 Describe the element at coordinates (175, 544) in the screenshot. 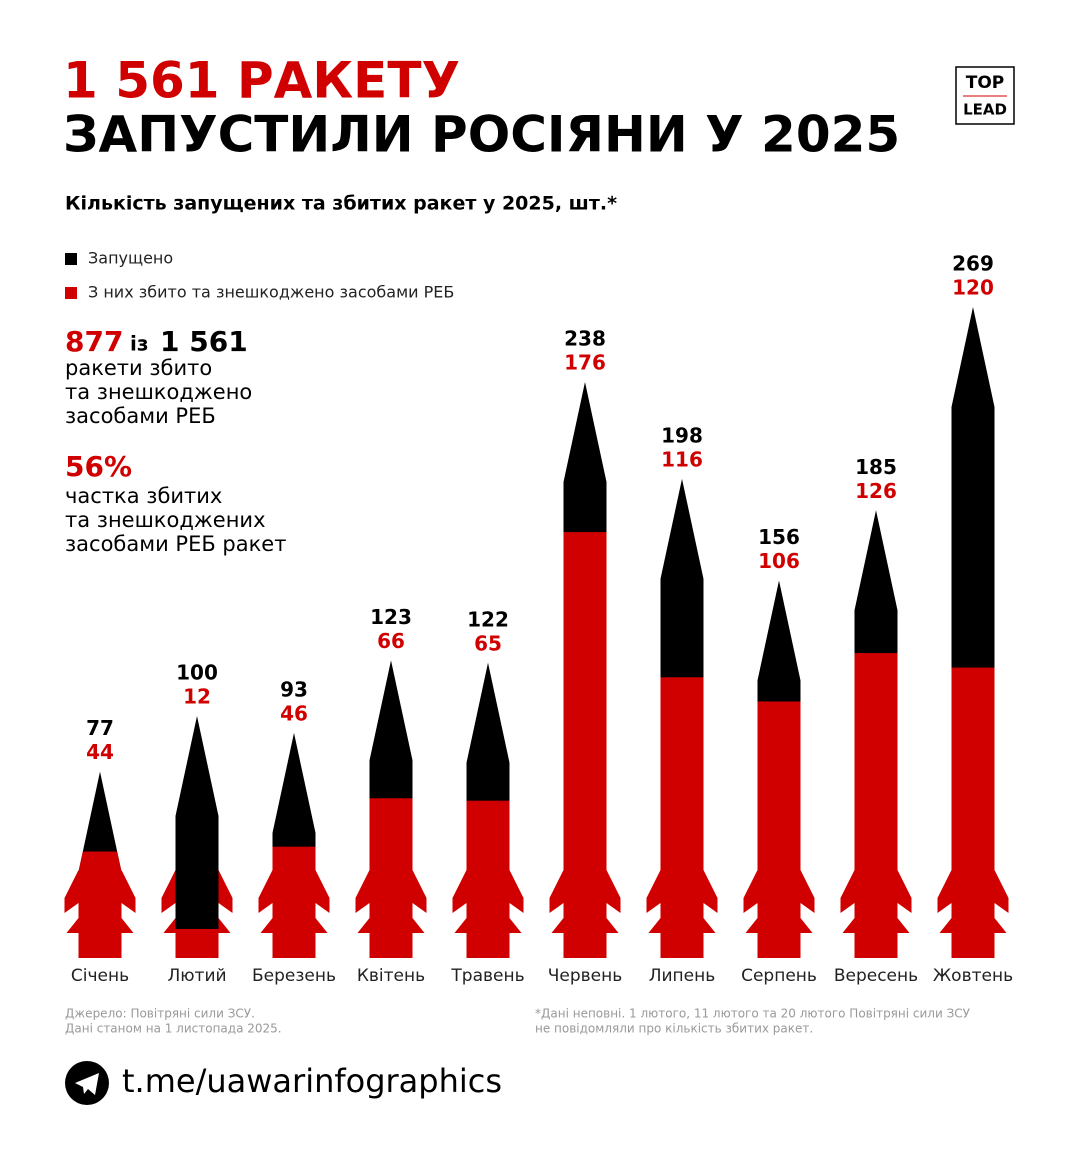

I see `stat-text: засобами РЕБ ракет` at that location.